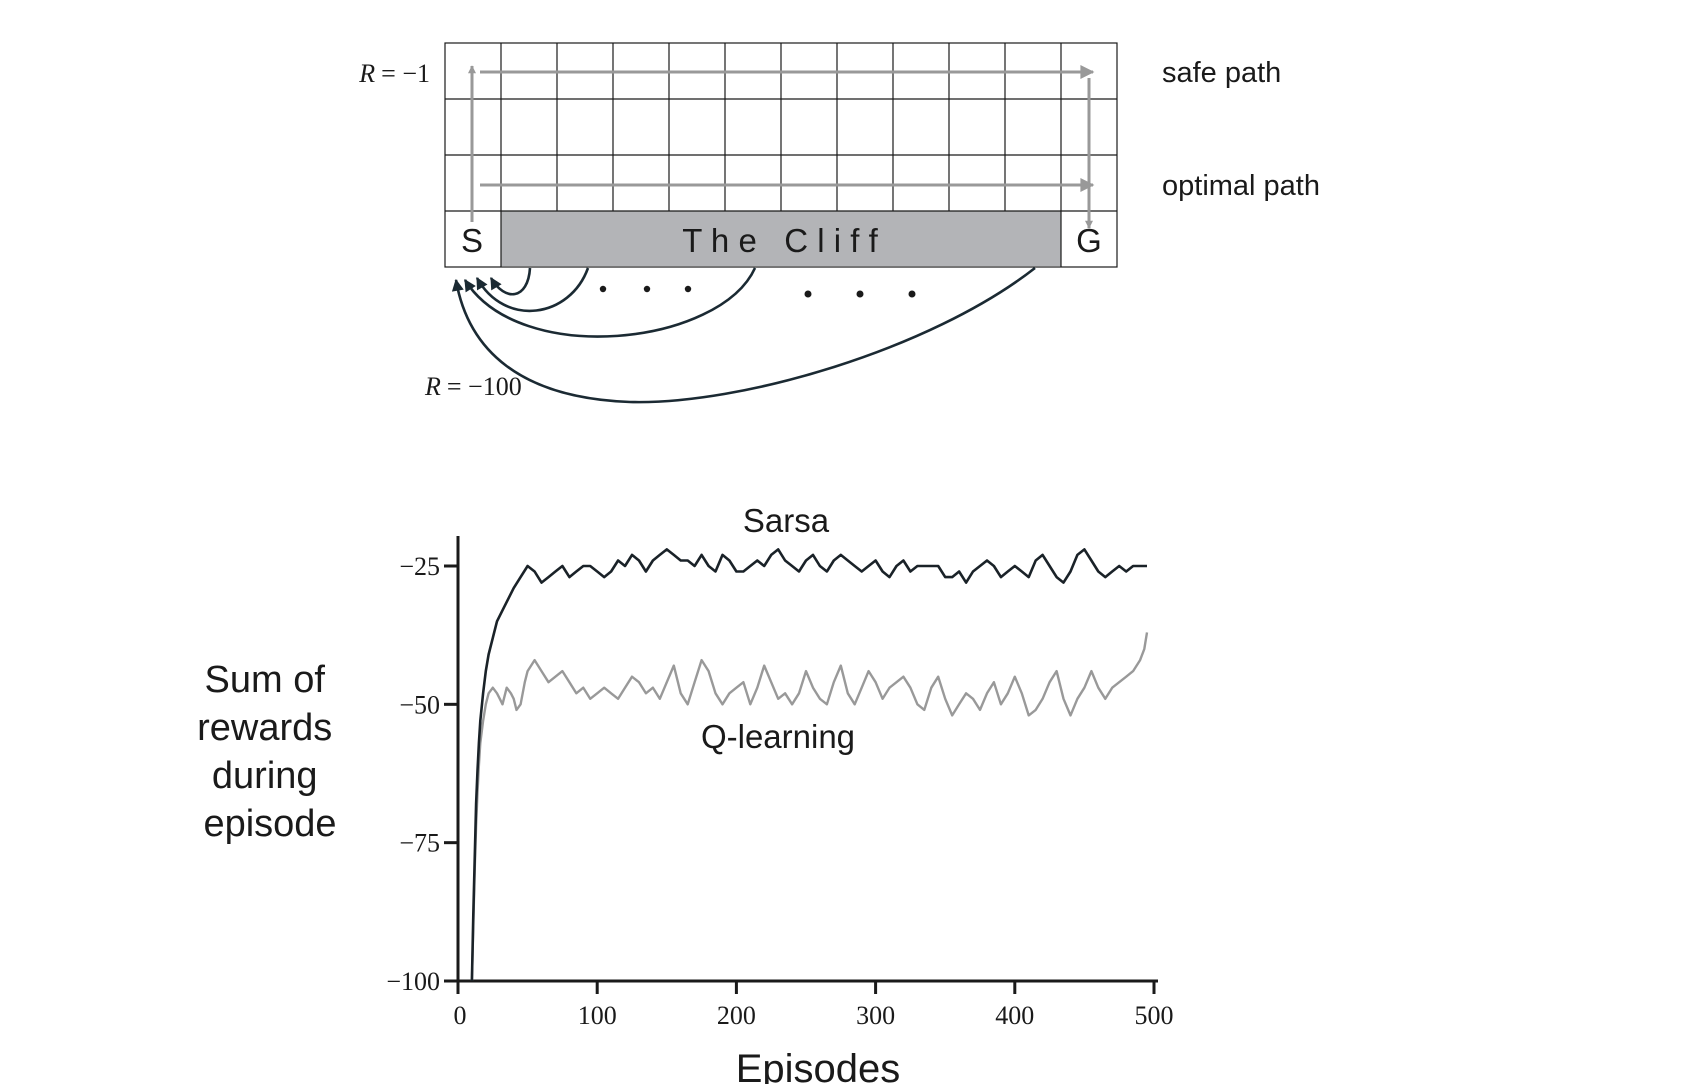 The height and width of the screenshot is (1084, 1696). Describe the element at coordinates (597, 1015) in the screenshot. I see `x-tick-label: 100` at that location.